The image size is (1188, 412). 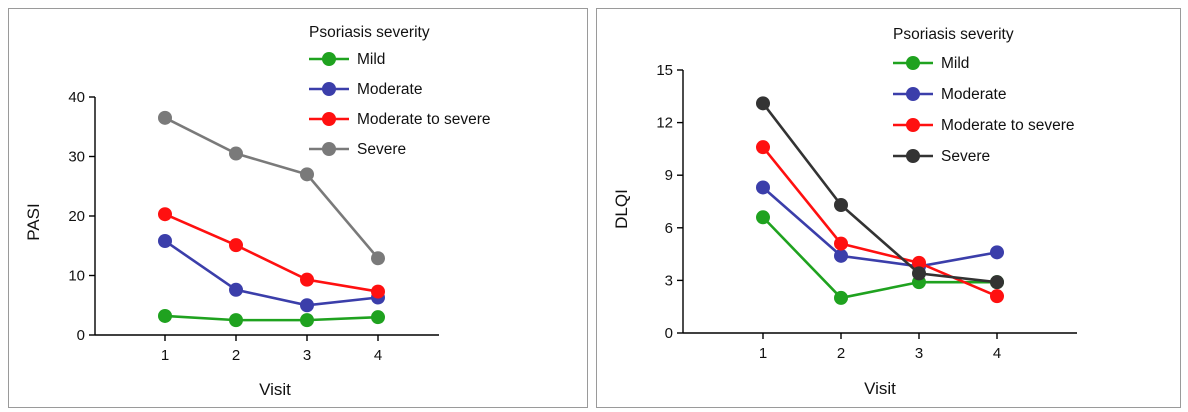 I want to click on y-tick-label: 6, so click(x=669, y=228).